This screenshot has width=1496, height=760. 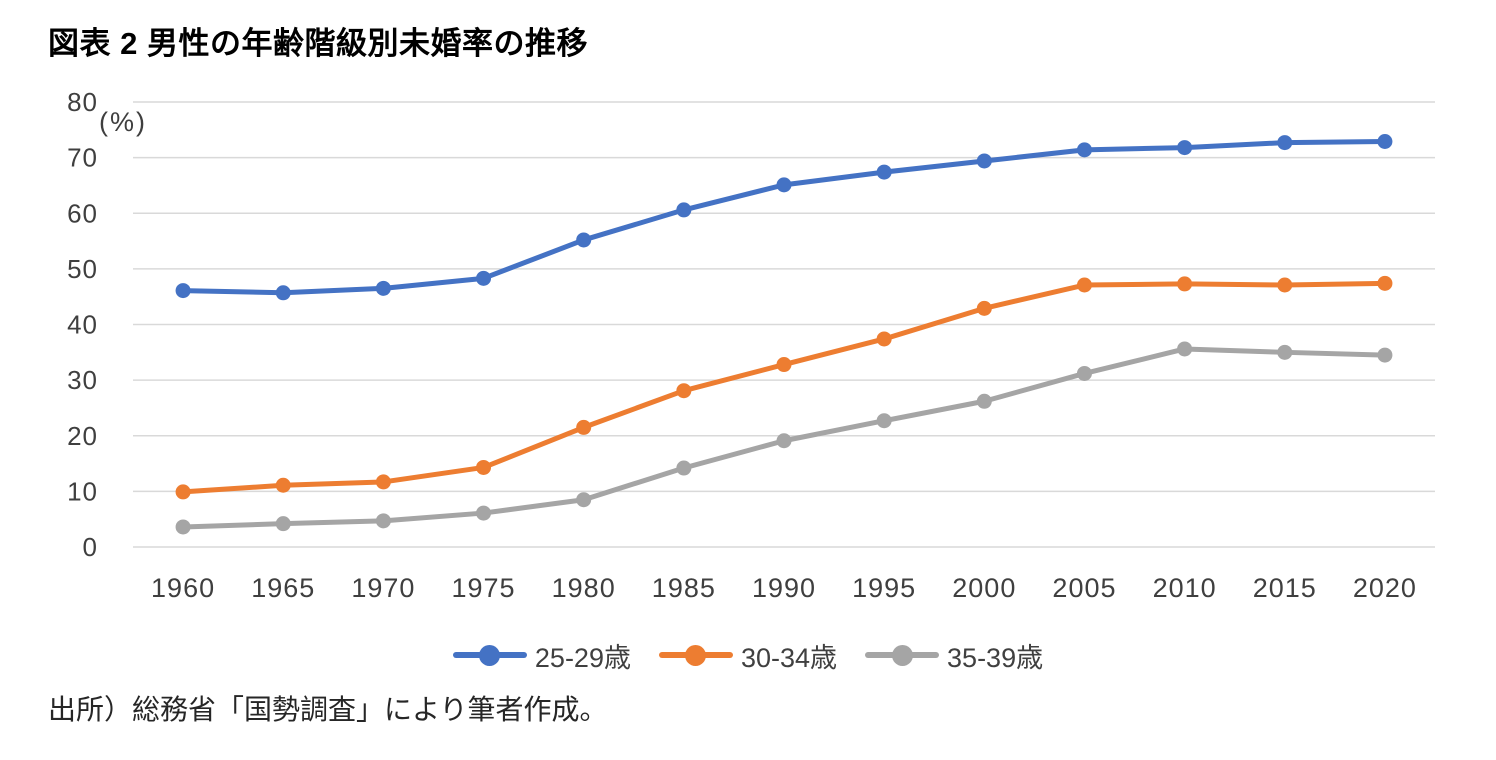 What do you see at coordinates (684, 588) in the screenshot?
I see `x-tick-label: 1985` at bounding box center [684, 588].